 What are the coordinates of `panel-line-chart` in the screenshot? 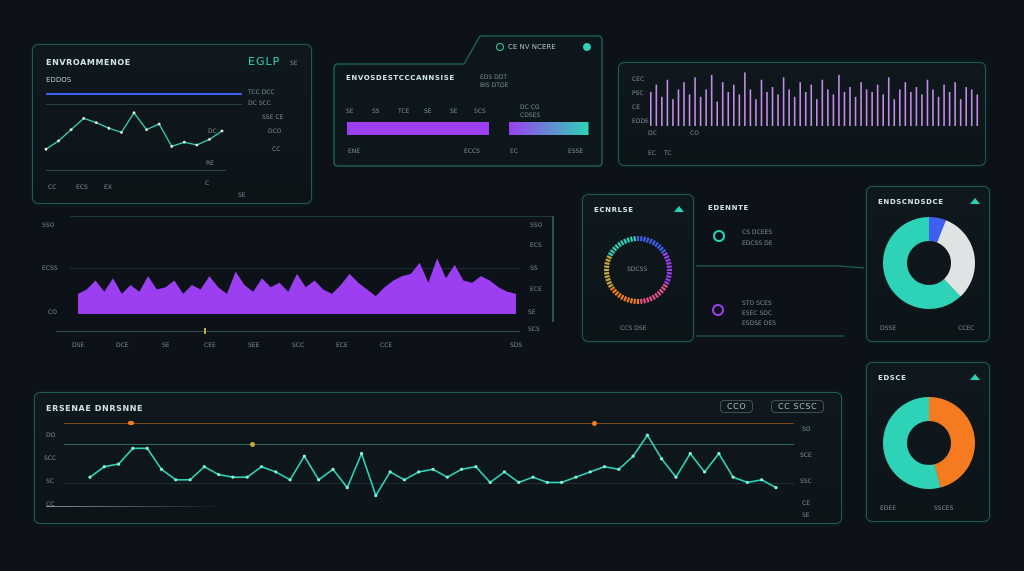 It's located at (134, 131).